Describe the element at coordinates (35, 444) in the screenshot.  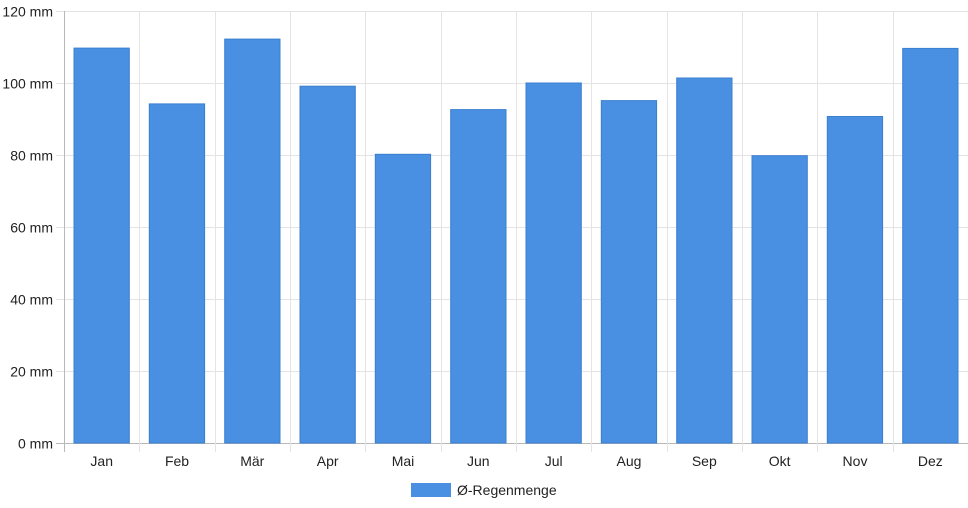
I see `y-tick-label: 0 mm` at that location.